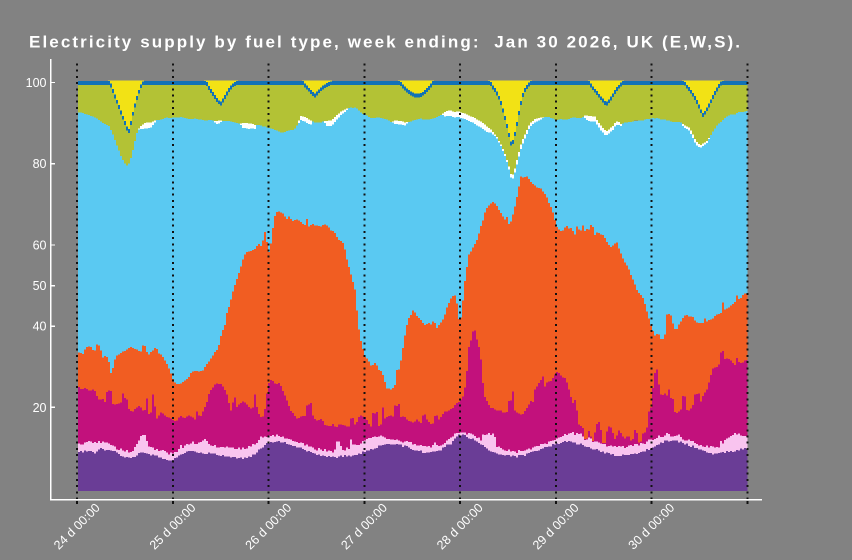 The image size is (852, 560). Describe the element at coordinates (40, 164) in the screenshot. I see `svg-text: 80` at that location.